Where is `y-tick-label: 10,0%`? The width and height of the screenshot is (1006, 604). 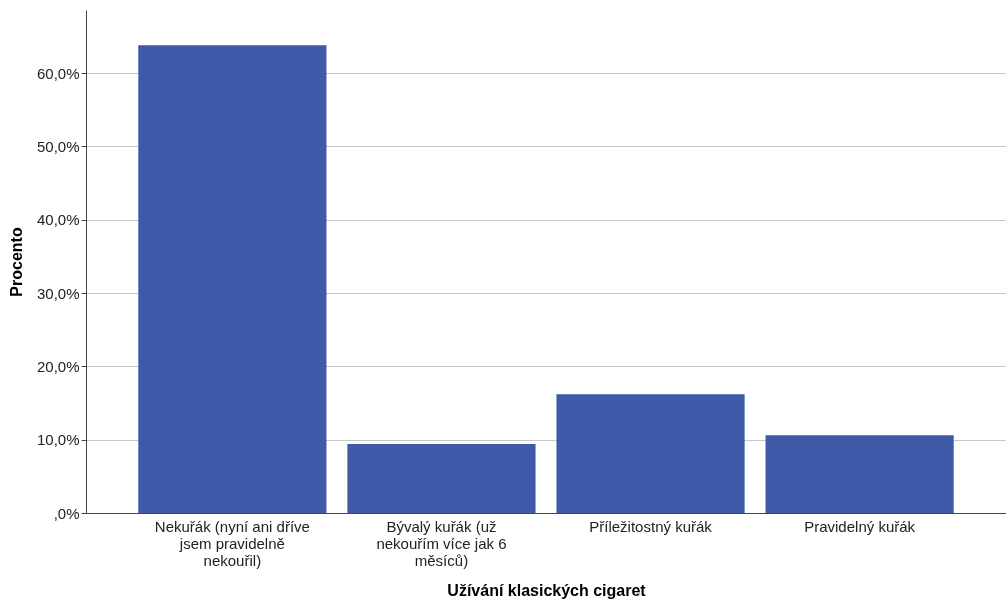 y-tick-label: 10,0% is located at coordinates (58, 440).